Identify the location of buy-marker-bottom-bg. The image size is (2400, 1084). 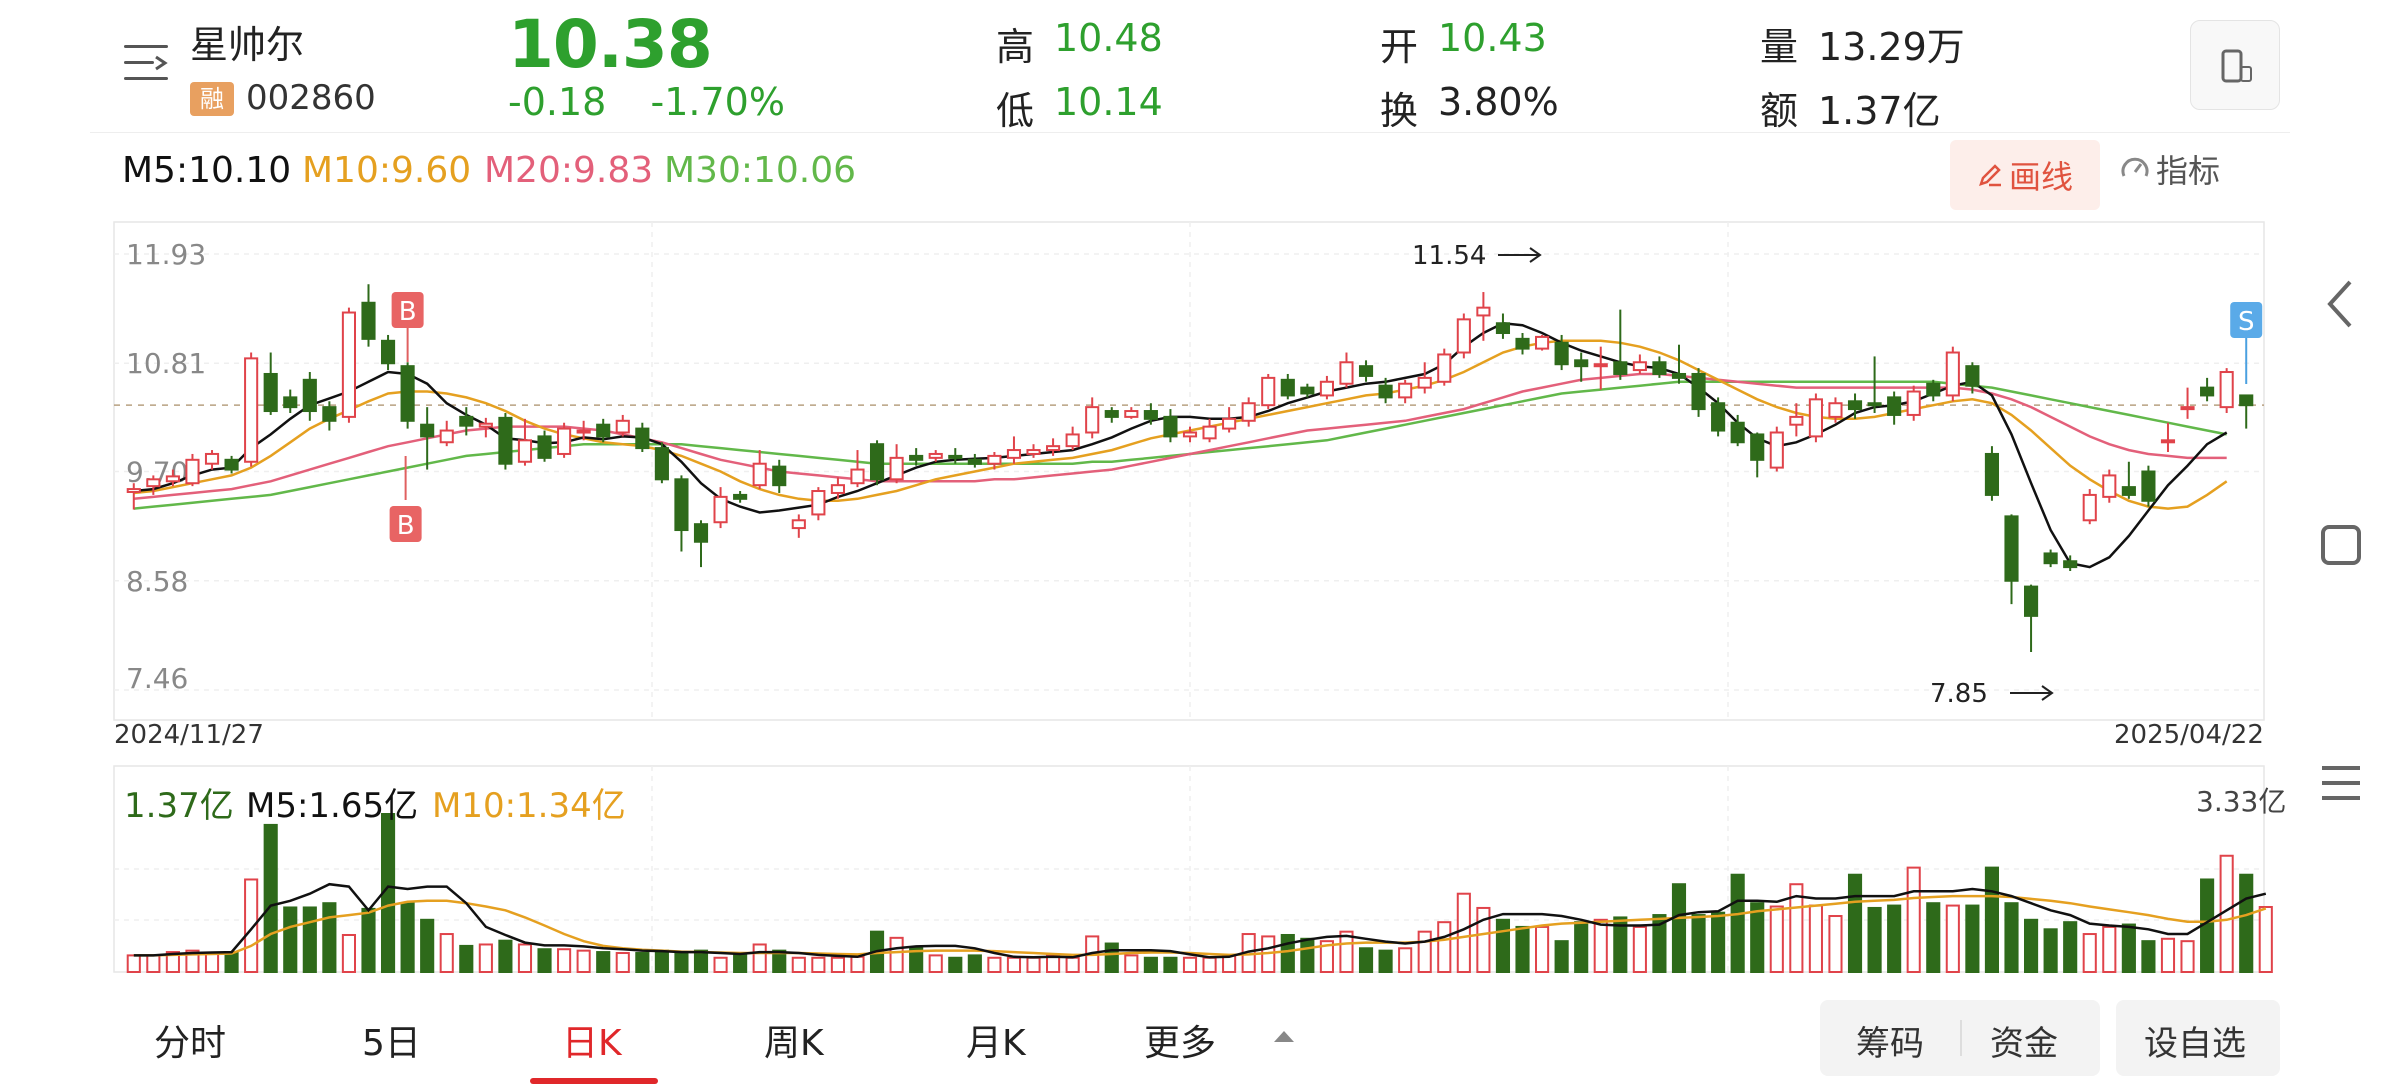
(405, 524).